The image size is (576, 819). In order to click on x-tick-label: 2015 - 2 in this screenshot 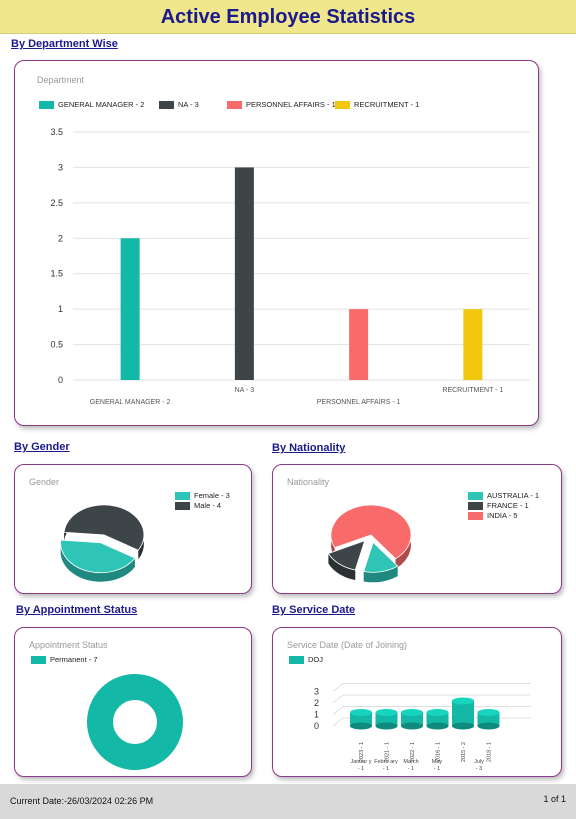, I will do `click(464, 752)`.